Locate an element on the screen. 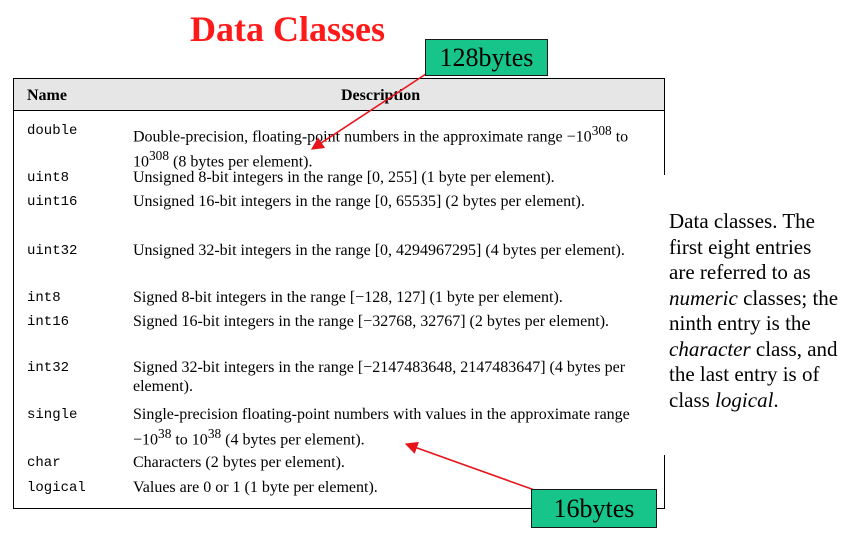  table-header-background is located at coordinates (339, 94).